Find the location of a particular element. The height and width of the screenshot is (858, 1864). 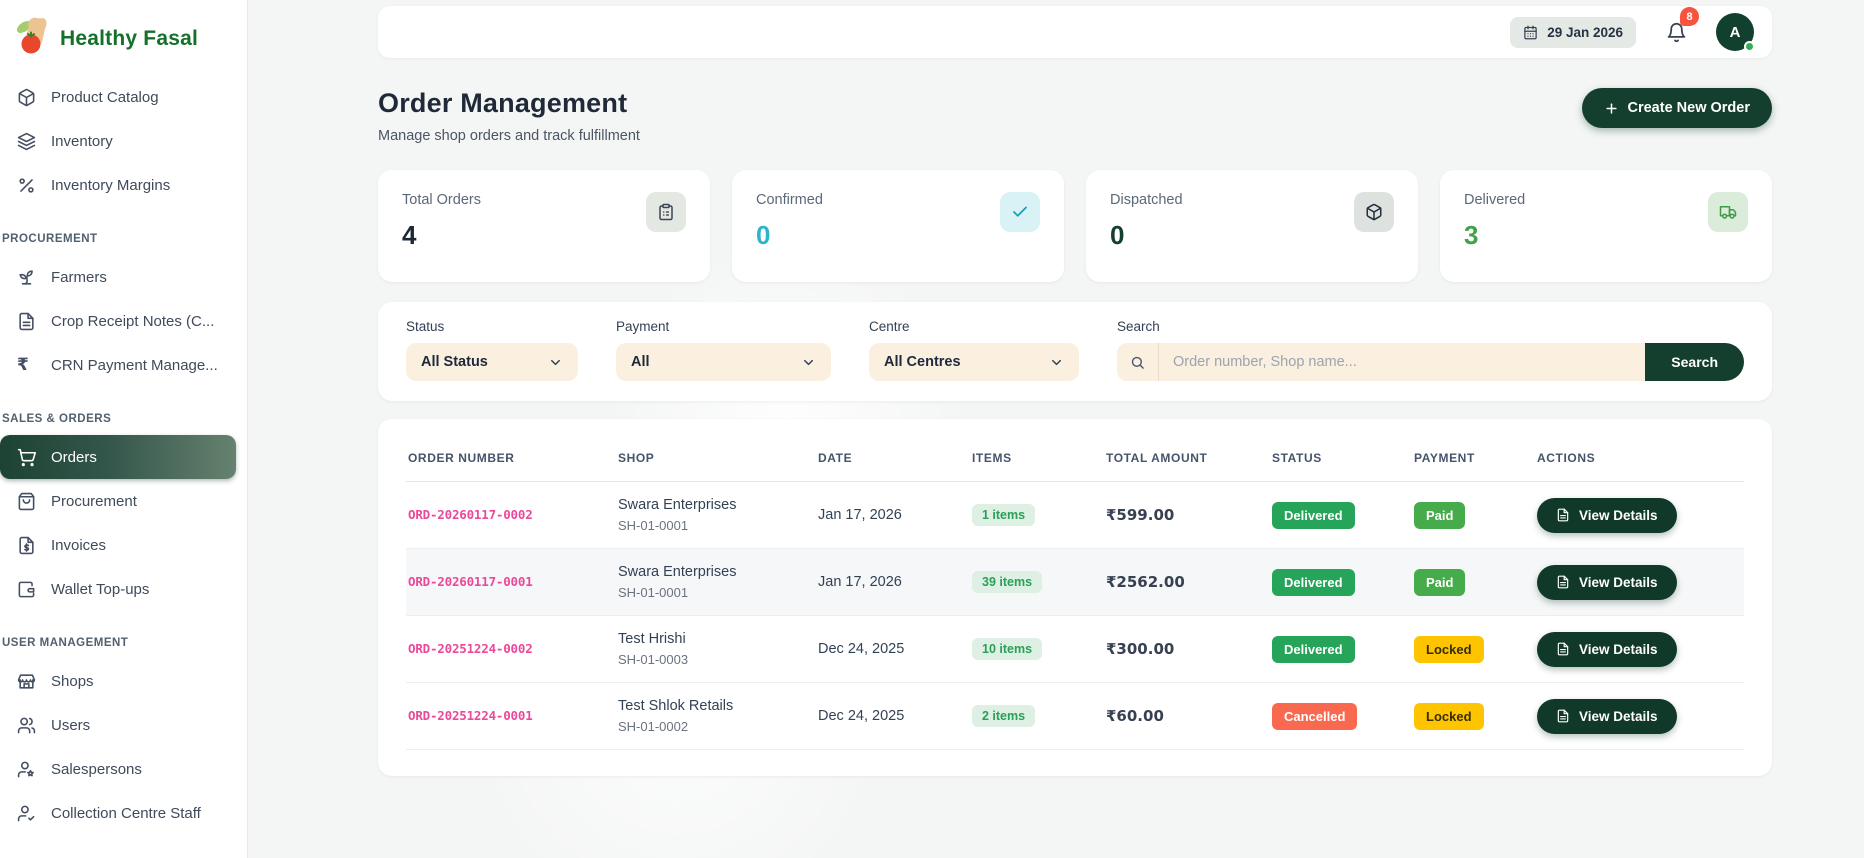

search-button: Search is located at coordinates (1694, 362).